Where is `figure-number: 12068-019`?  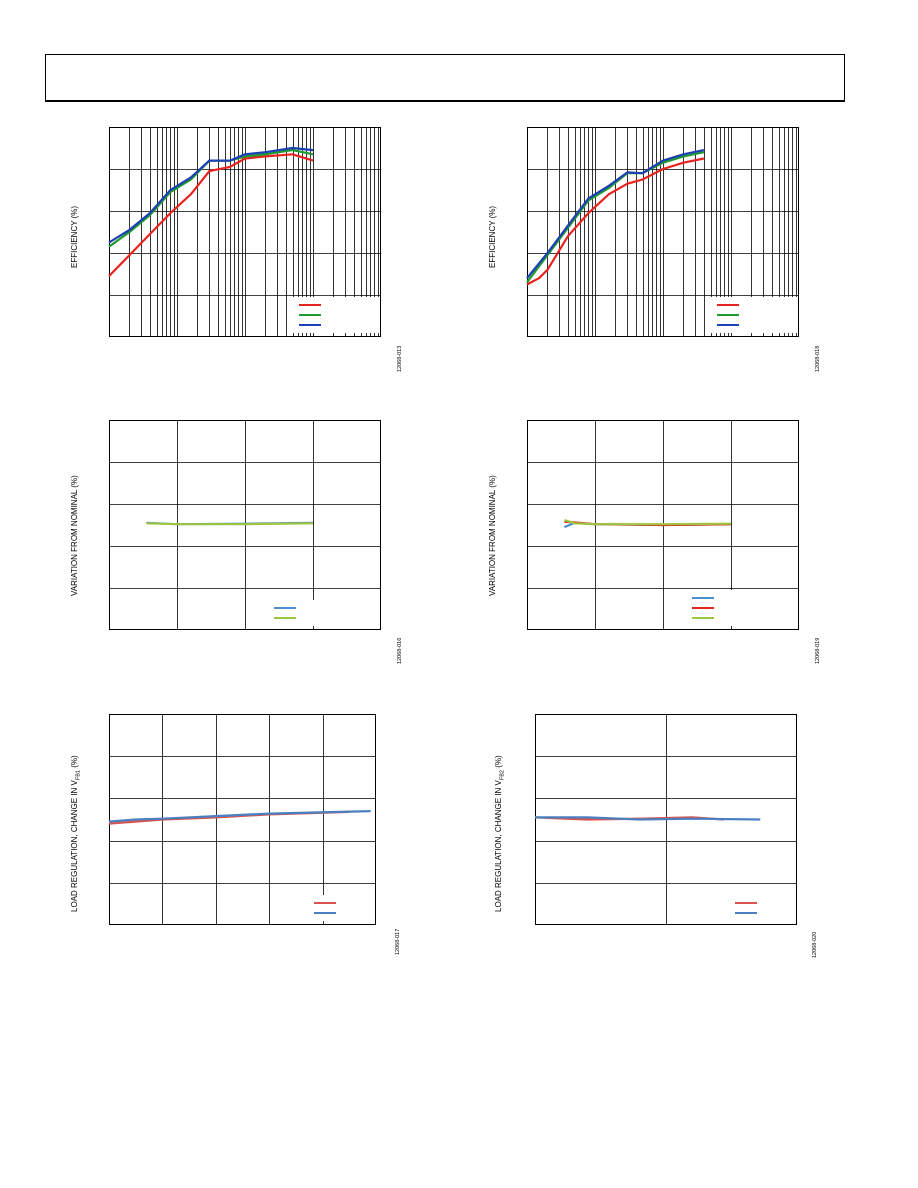
figure-number: 12068-019 is located at coordinates (818, 650).